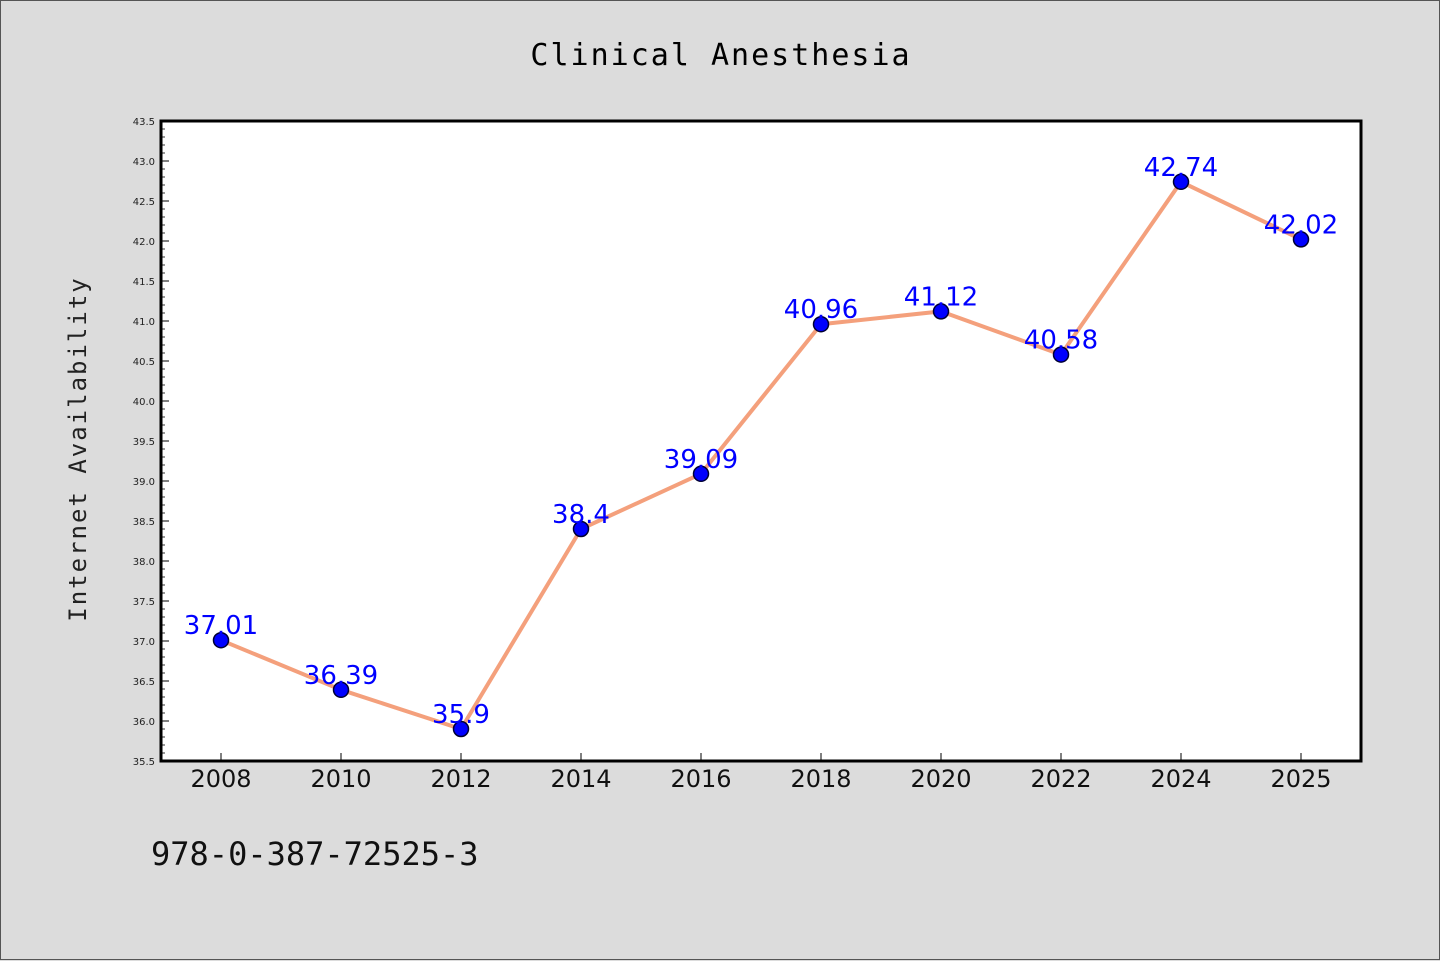 The image size is (1440, 961). I want to click on x-tick-label: 2024, so click(1180, 779).